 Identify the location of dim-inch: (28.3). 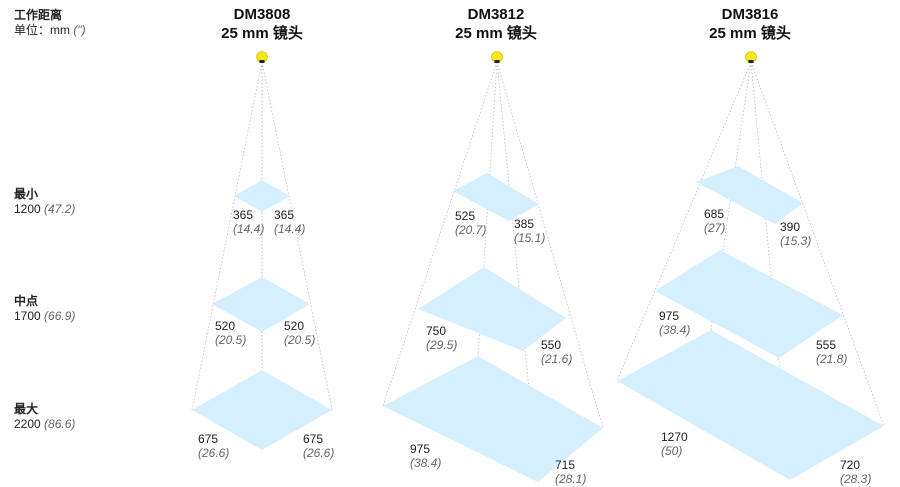
(856, 479).